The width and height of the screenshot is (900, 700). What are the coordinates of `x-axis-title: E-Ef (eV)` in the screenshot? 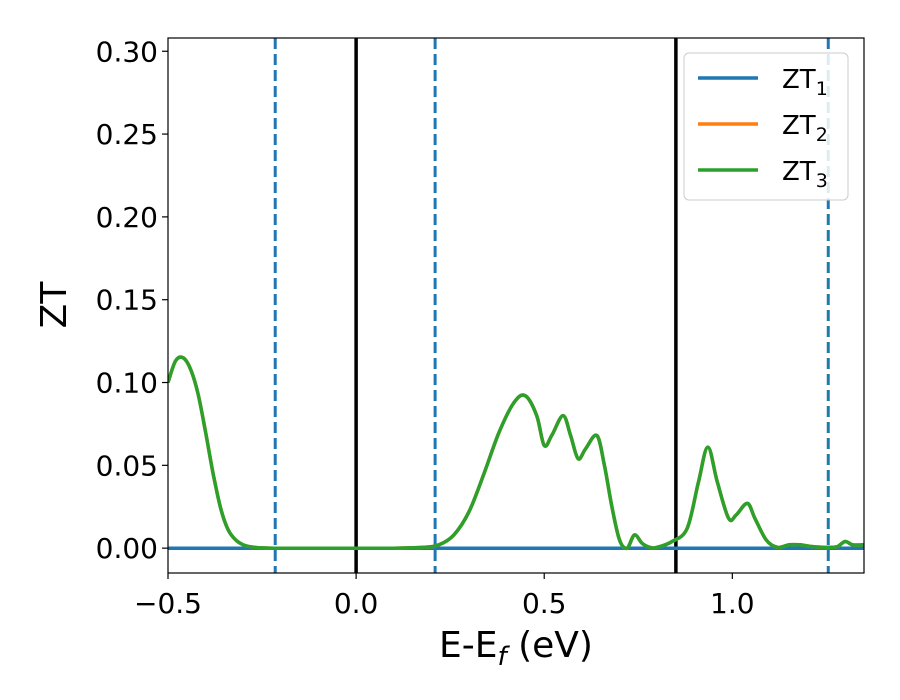 It's located at (516, 648).